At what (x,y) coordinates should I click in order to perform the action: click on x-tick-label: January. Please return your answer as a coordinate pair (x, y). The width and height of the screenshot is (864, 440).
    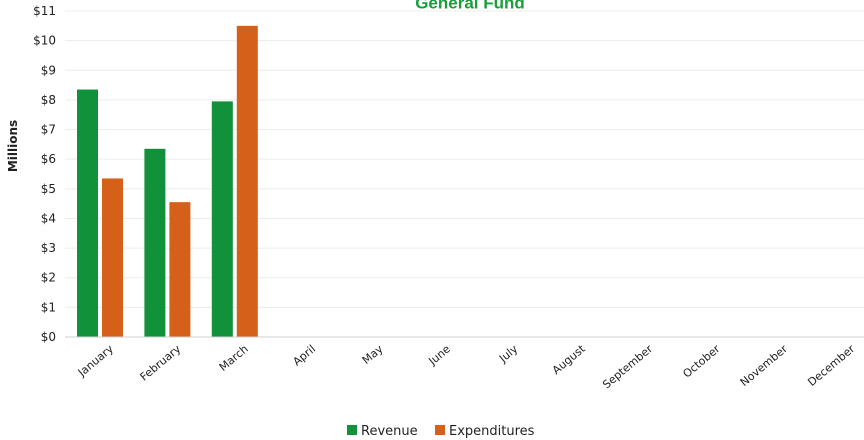
    Looking at the image, I should click on (95, 361).